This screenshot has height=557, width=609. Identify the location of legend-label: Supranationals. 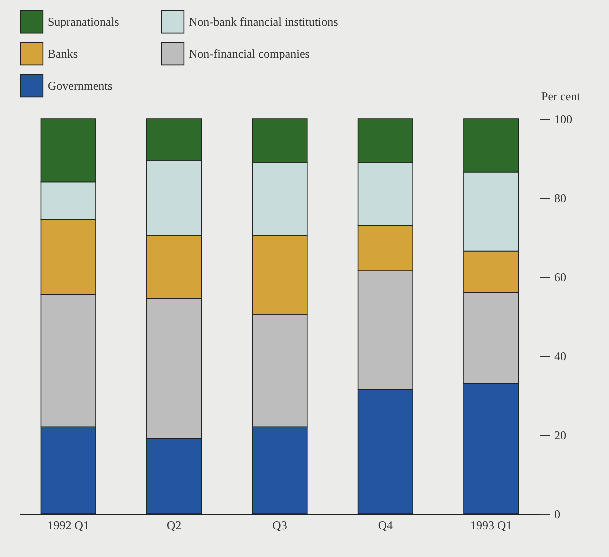
(84, 22).